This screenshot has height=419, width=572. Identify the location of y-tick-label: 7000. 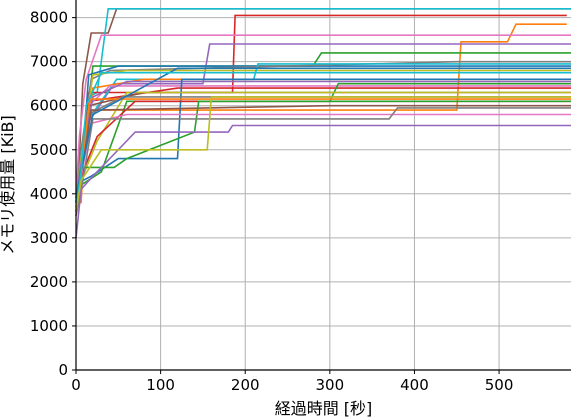
(49, 62).